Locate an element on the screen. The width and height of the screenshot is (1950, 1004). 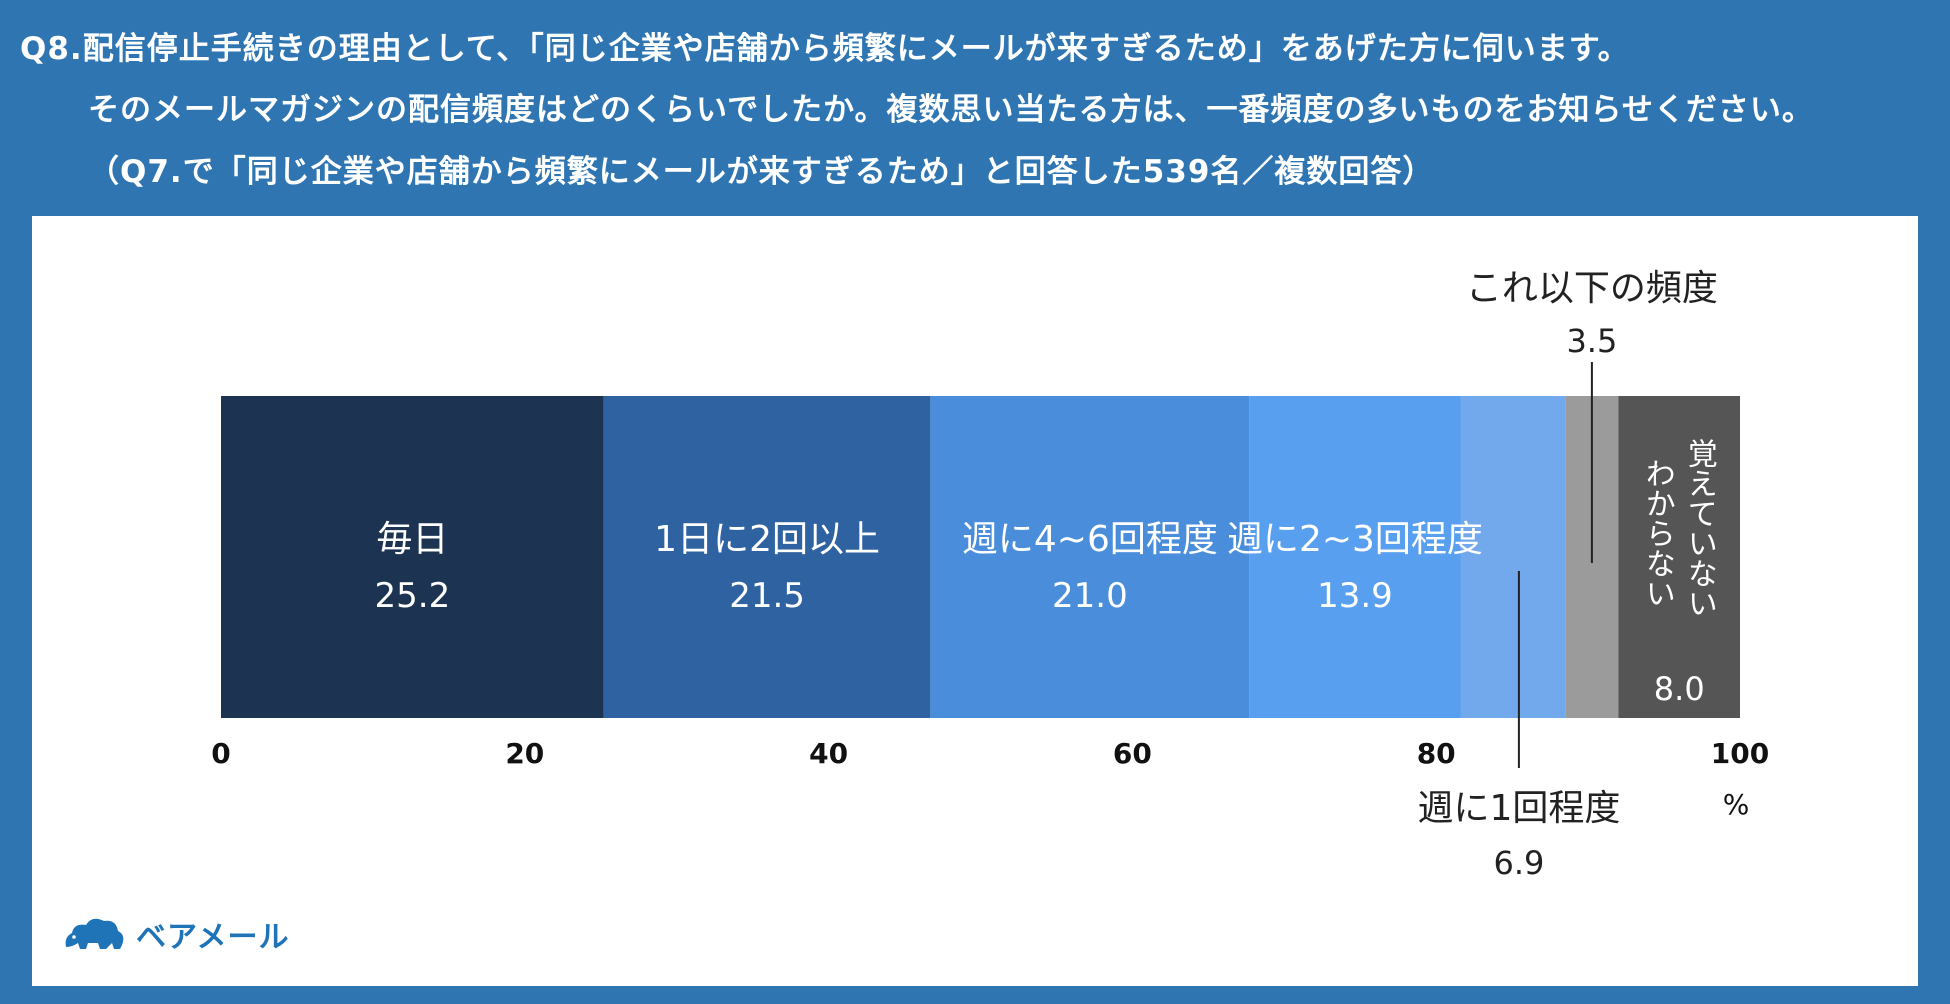
x-tick-label: 100 is located at coordinates (1740, 753).